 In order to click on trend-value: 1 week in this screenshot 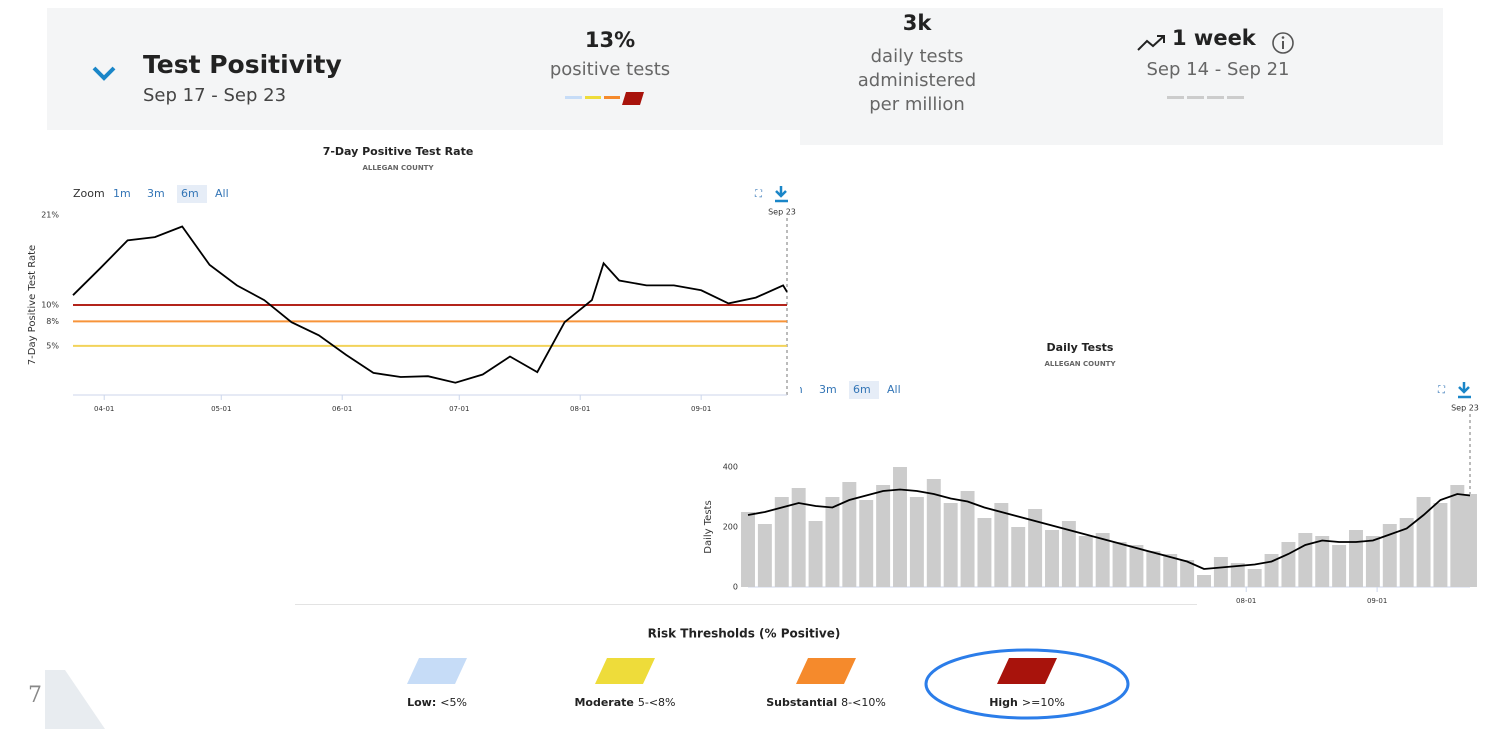, I will do `click(1214, 38)`.